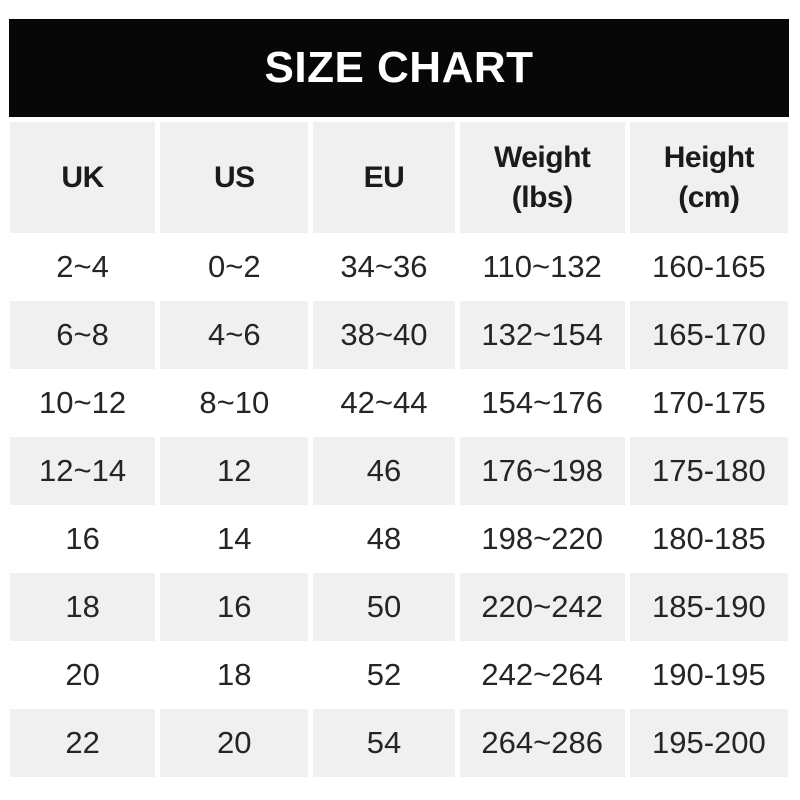 The width and height of the screenshot is (800, 800). What do you see at coordinates (384, 471) in the screenshot?
I see `table-cell: 46` at bounding box center [384, 471].